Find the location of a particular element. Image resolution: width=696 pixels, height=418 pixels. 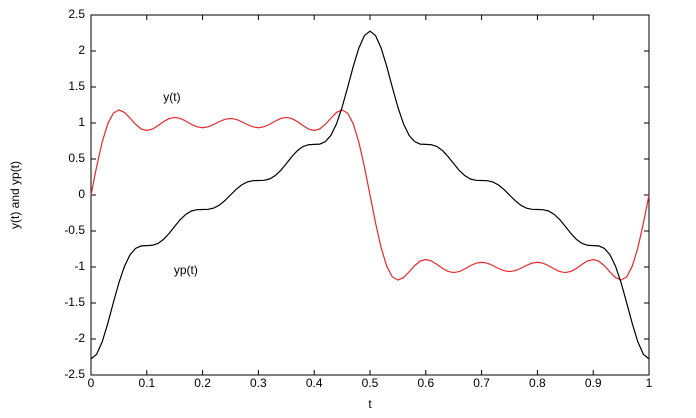

x-tick-label: 0.8 is located at coordinates (537, 383).